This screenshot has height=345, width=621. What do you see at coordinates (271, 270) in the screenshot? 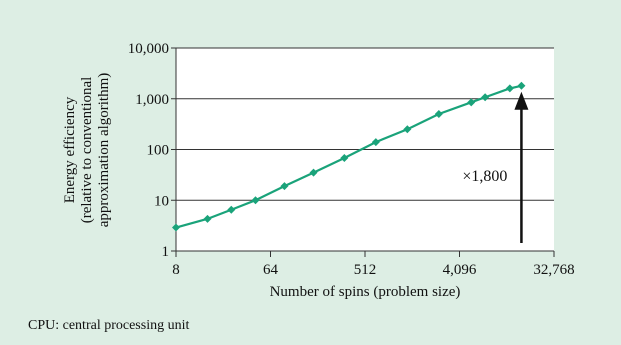
I see `x-tick-label: 64` at bounding box center [271, 270].